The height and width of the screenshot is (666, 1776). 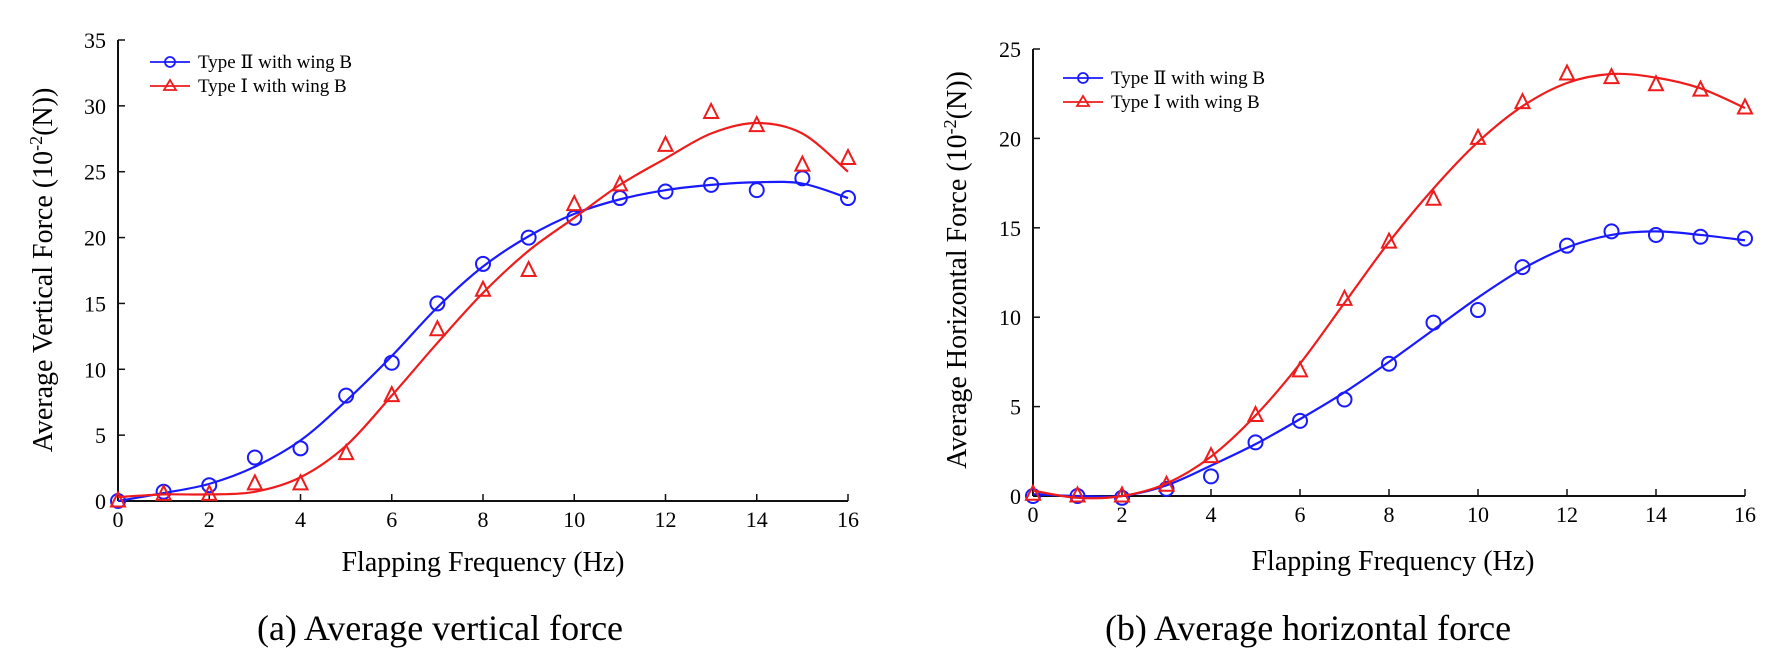 I want to click on y-axis-title-a-sup: -2, so click(x=36, y=143).